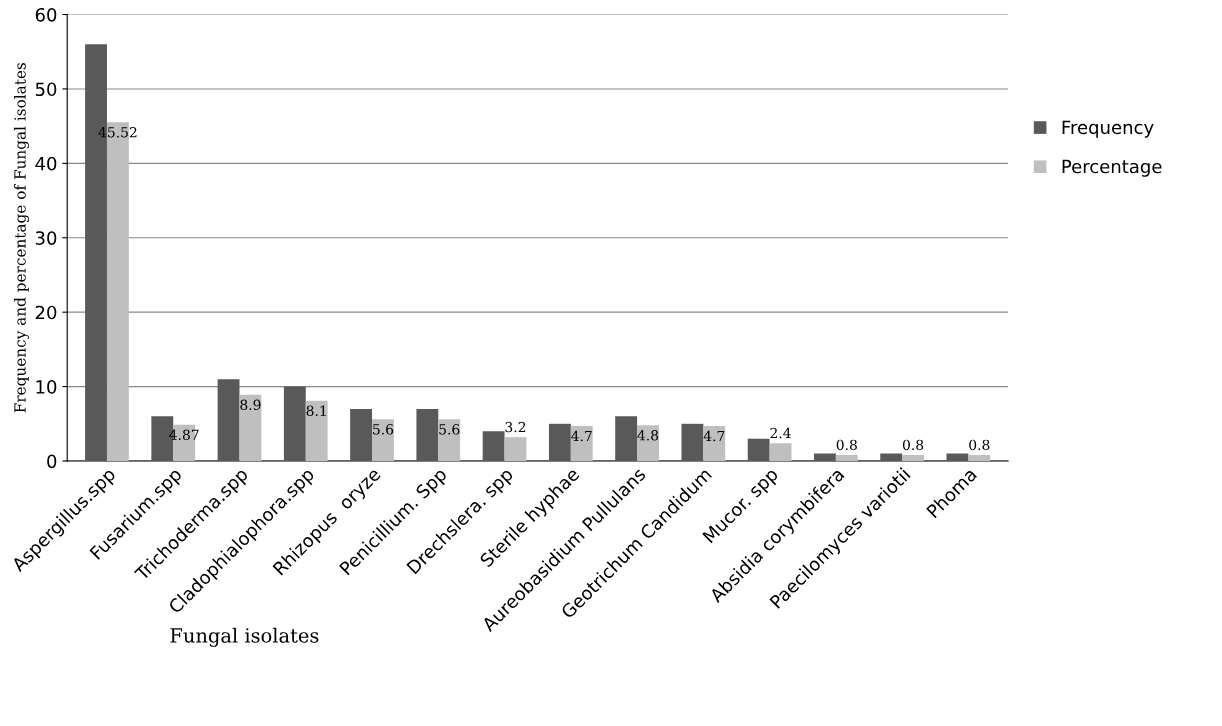  I want to click on data-label: 4.87, so click(184, 434).